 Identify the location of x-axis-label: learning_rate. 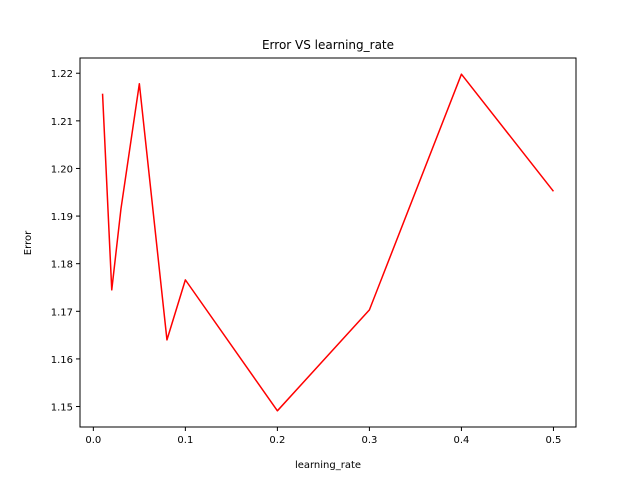
(328, 465).